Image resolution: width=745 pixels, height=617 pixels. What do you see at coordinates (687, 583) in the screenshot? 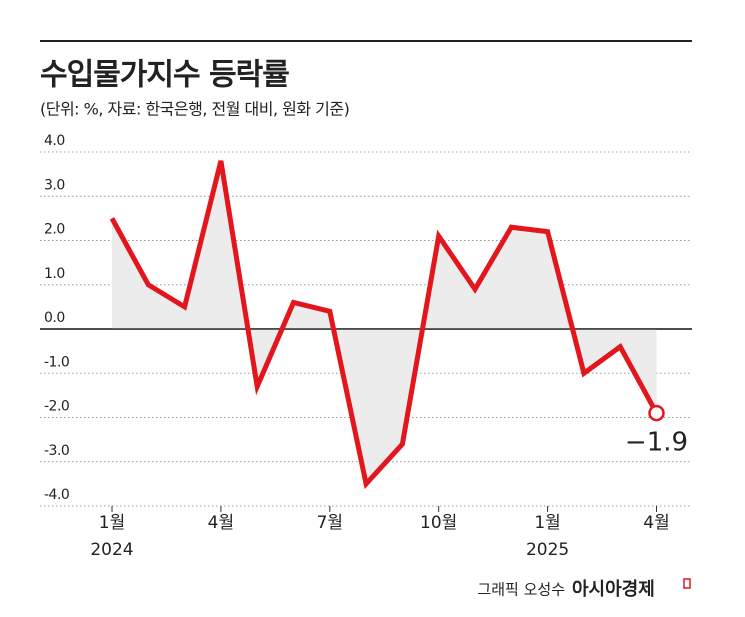
I see `brand-icon` at bounding box center [687, 583].